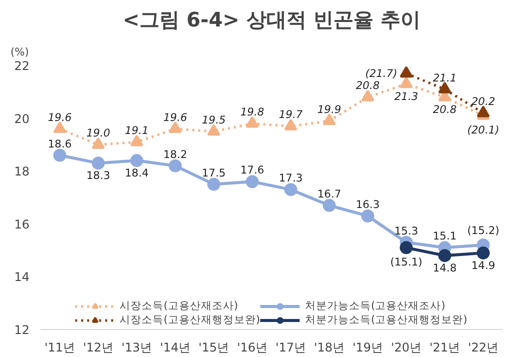  I want to click on data-label: 19.1, so click(136, 131).